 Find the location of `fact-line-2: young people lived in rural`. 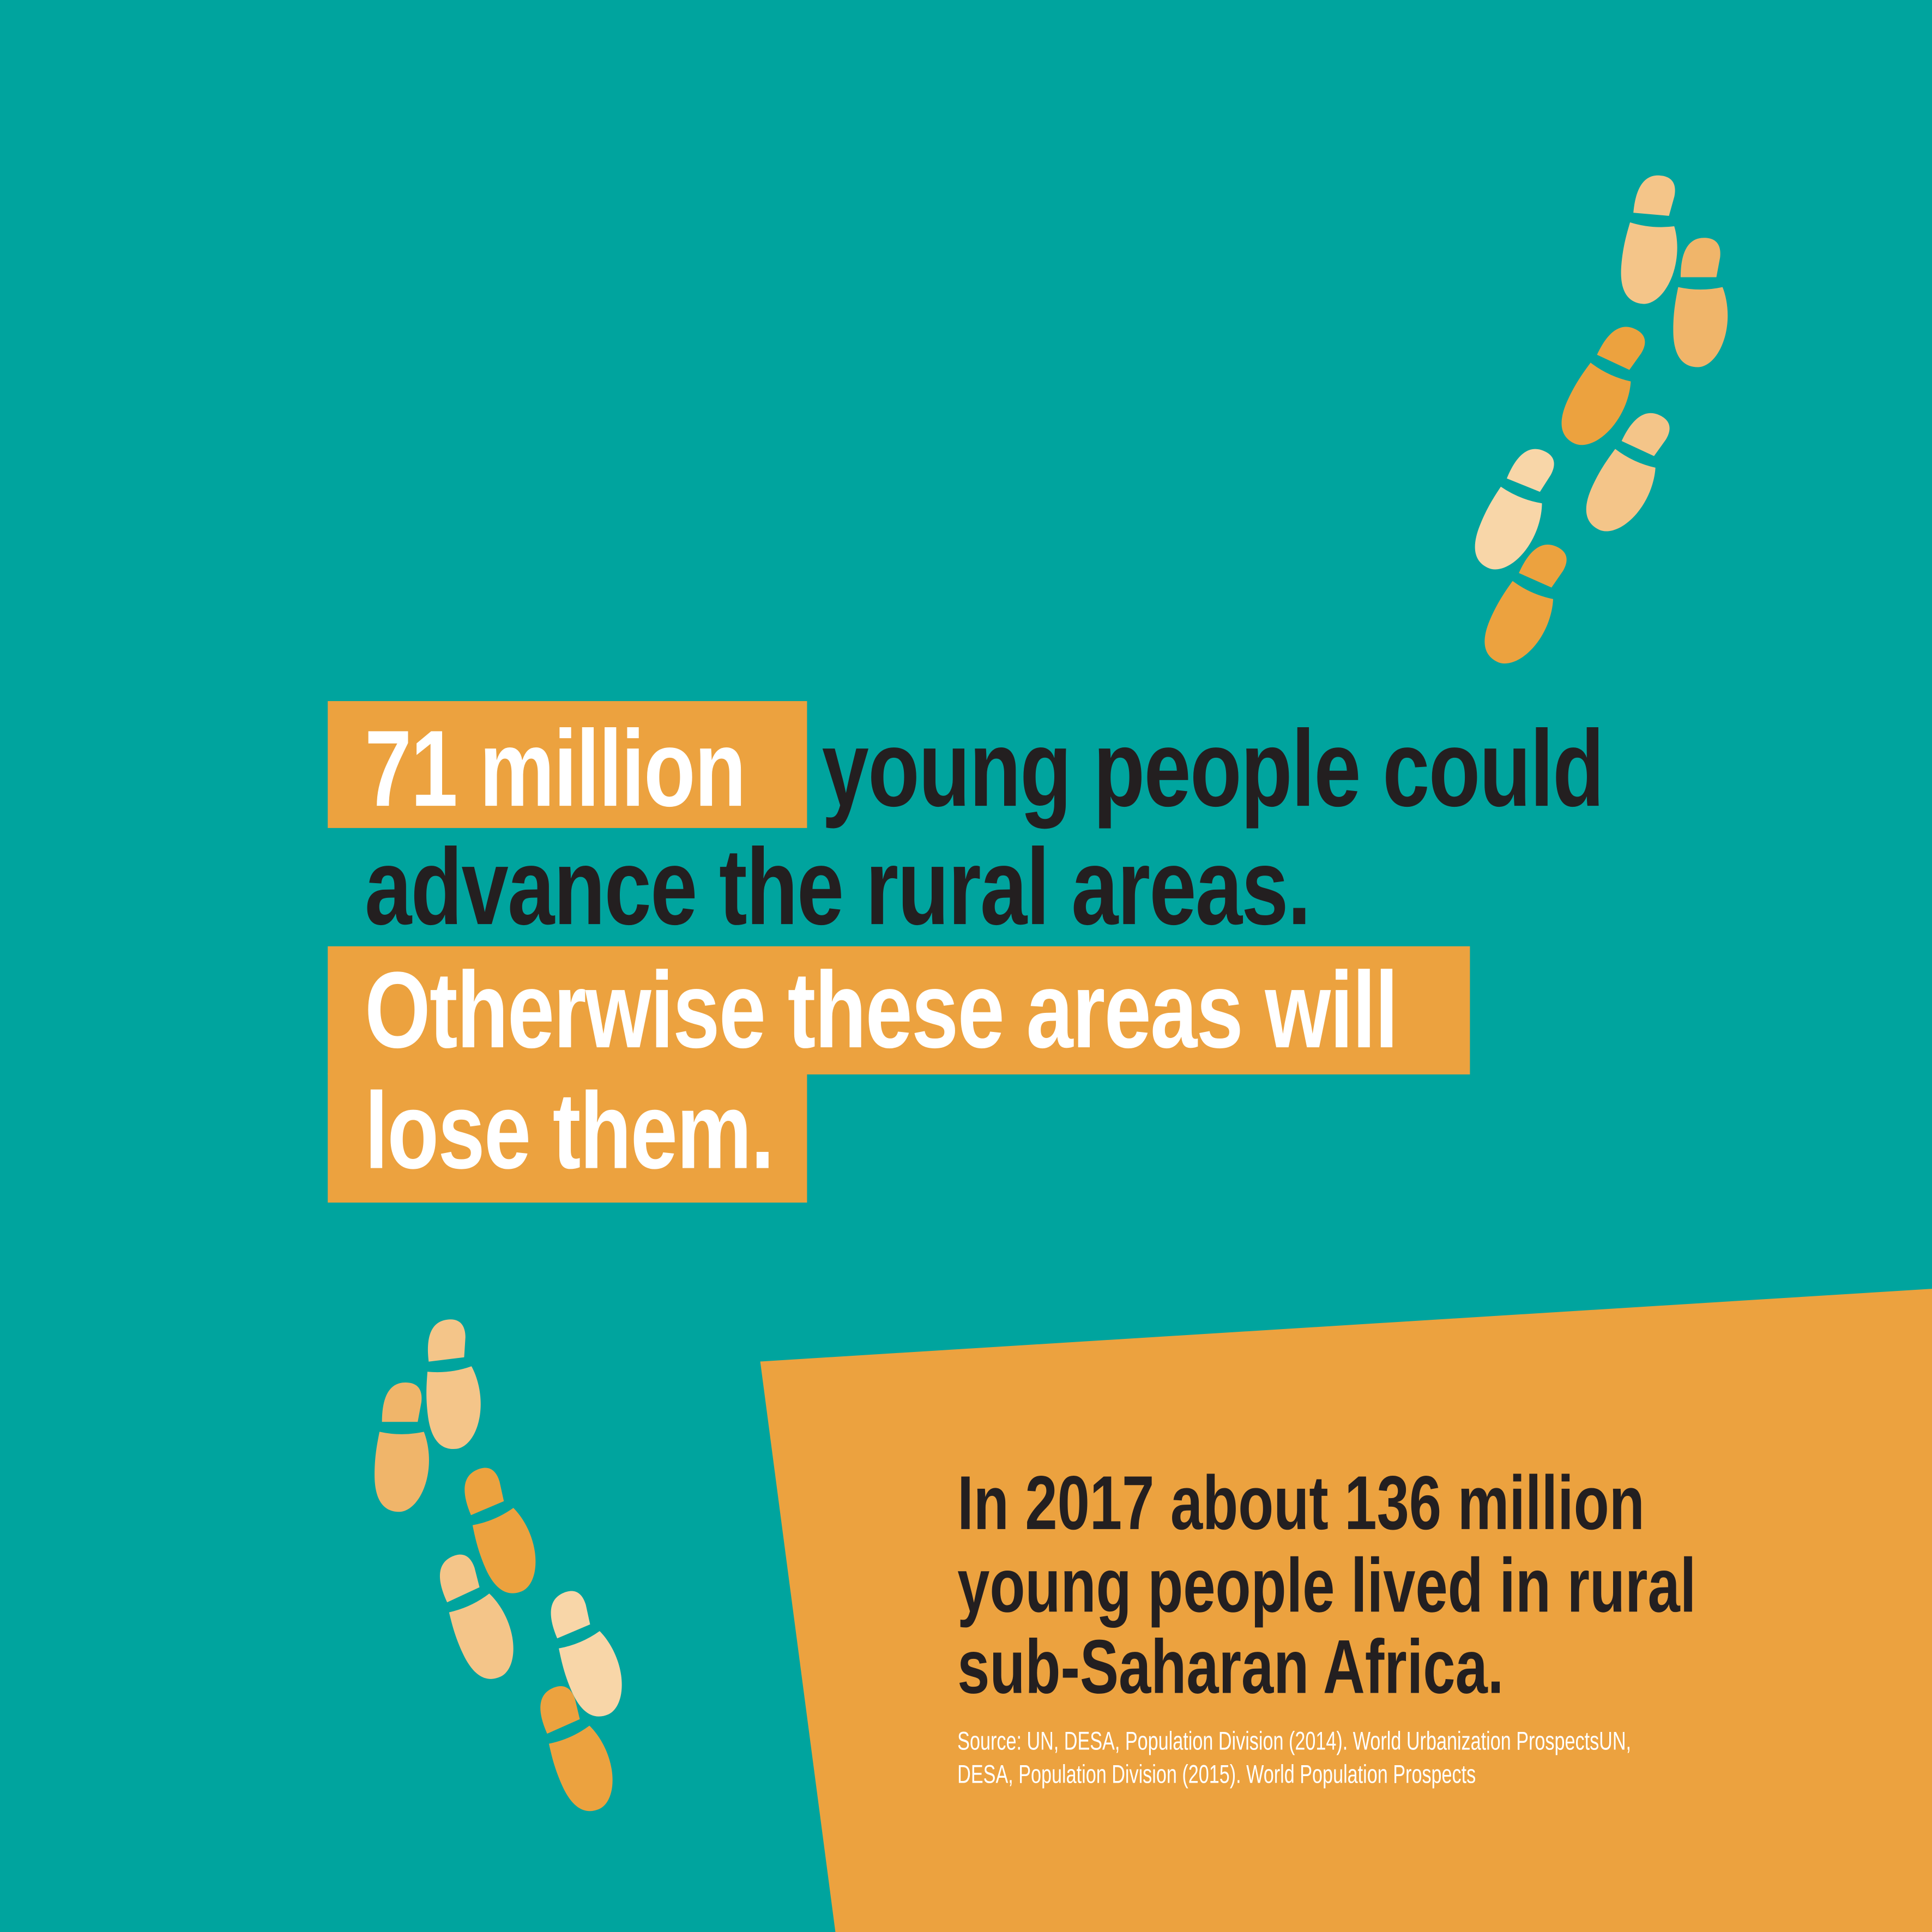

fact-line-2: young people lived in rural is located at coordinates (1326, 1587).